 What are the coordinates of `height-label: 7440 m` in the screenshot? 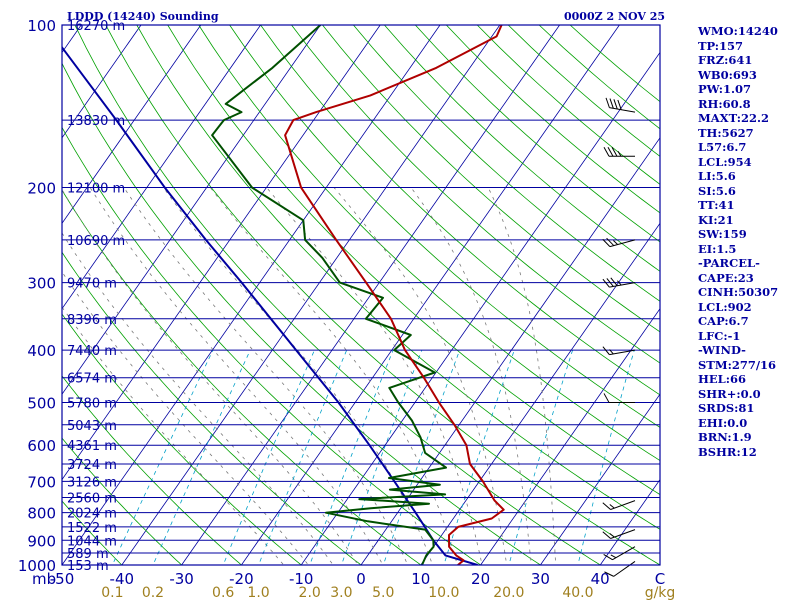 It's located at (92, 351).